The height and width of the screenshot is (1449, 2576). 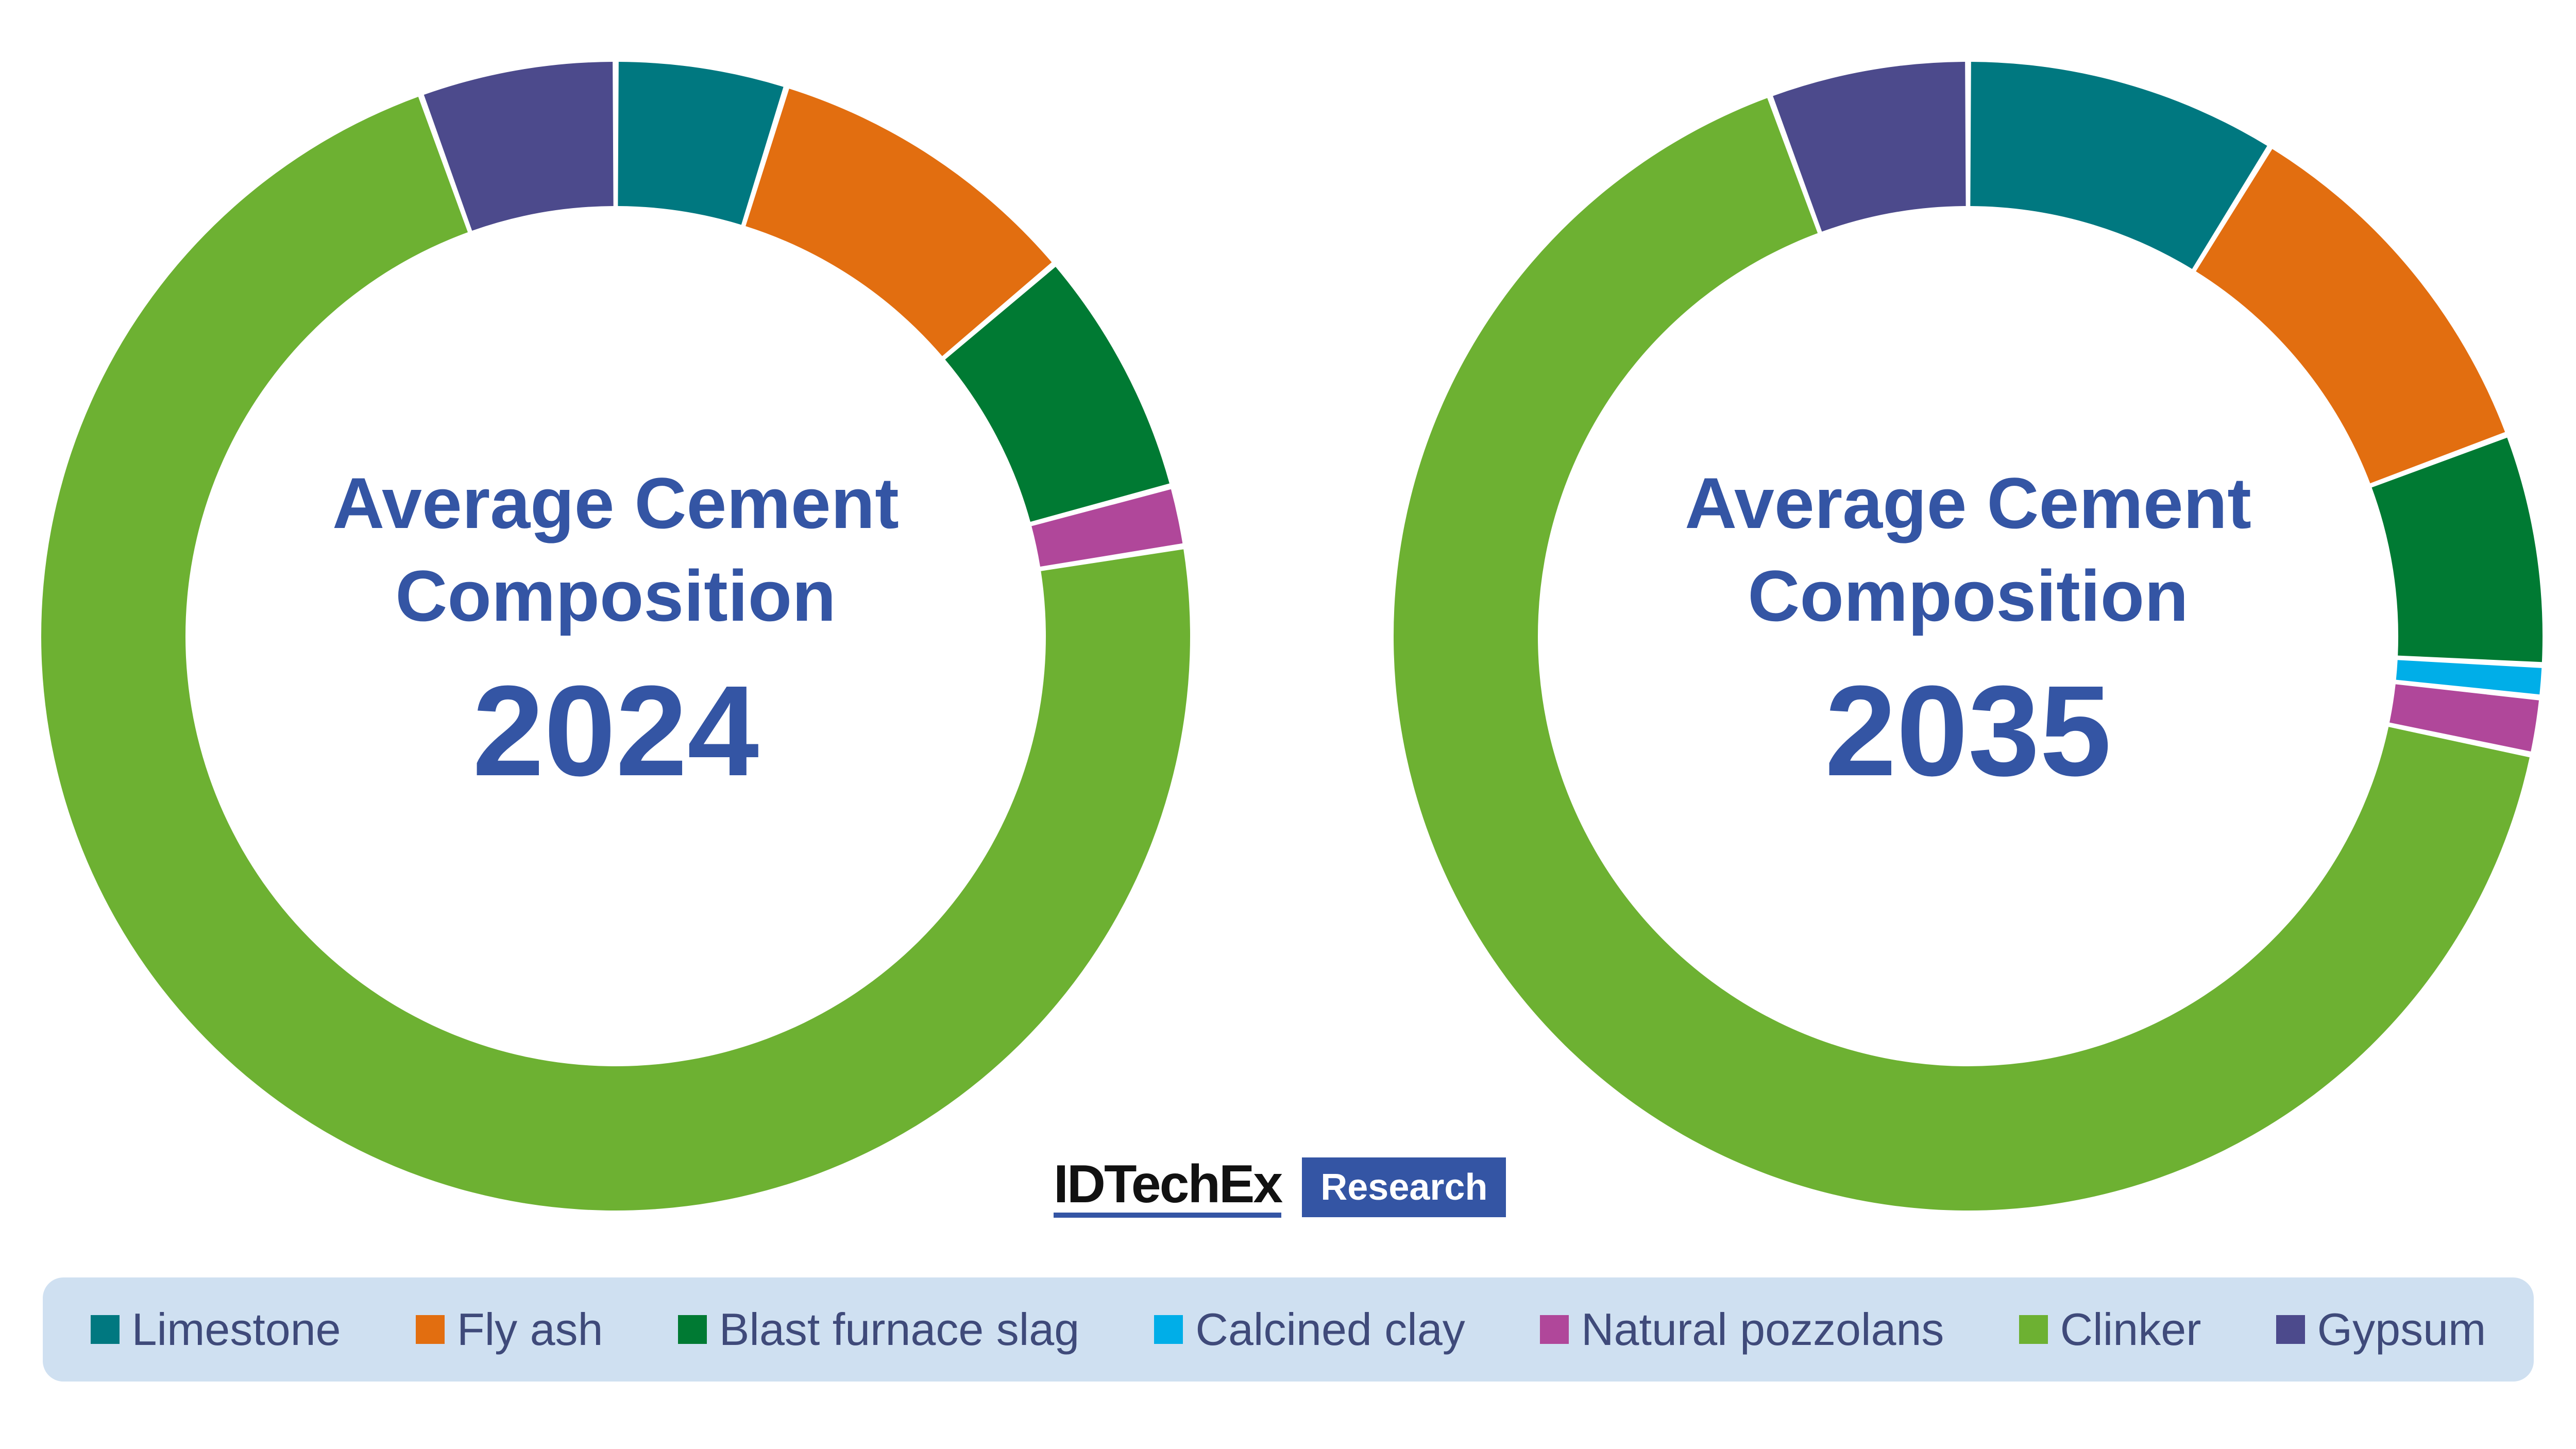 I want to click on legend-swatch-calcined-clay, so click(x=1168, y=1330).